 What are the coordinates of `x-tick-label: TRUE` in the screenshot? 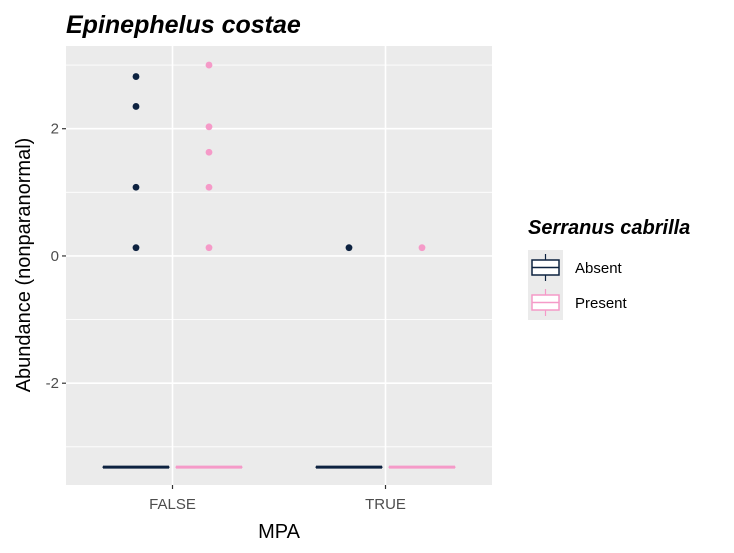 It's located at (385, 504).